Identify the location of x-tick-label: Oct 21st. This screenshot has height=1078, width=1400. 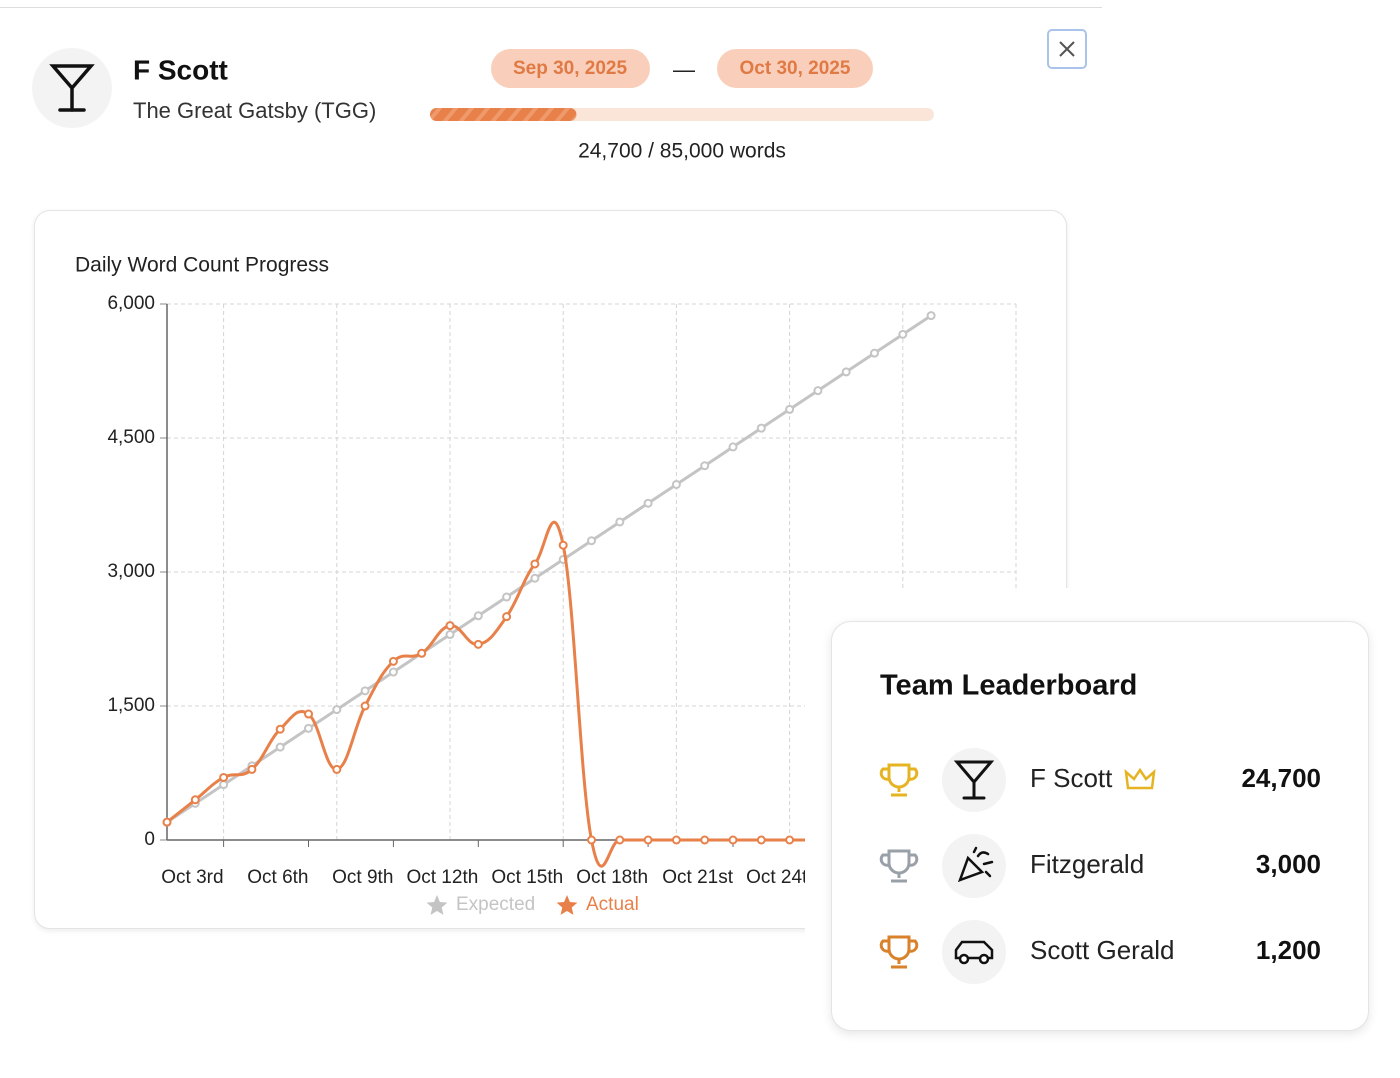
(697, 877).